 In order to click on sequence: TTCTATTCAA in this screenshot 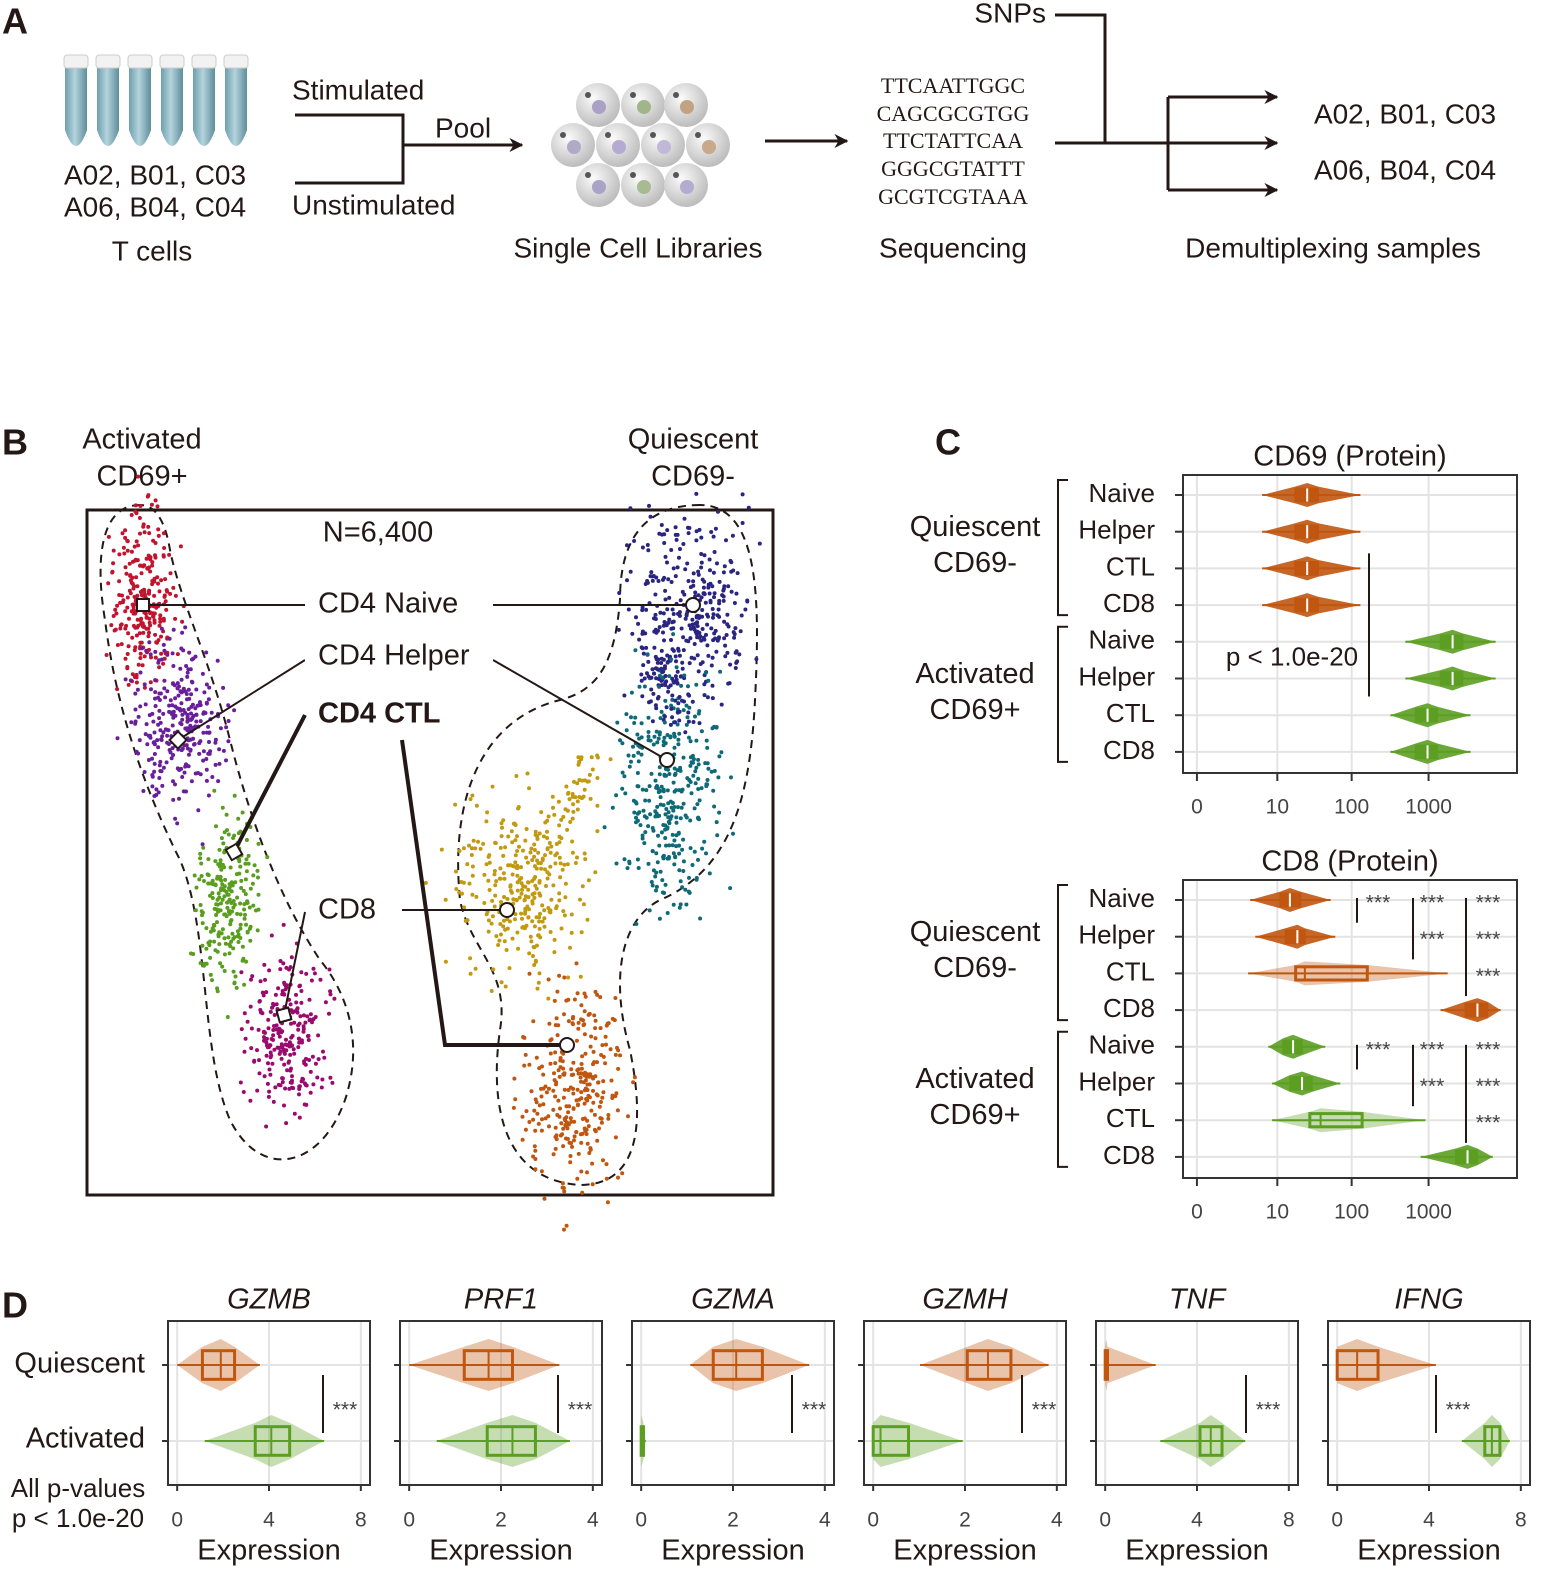, I will do `click(953, 140)`.